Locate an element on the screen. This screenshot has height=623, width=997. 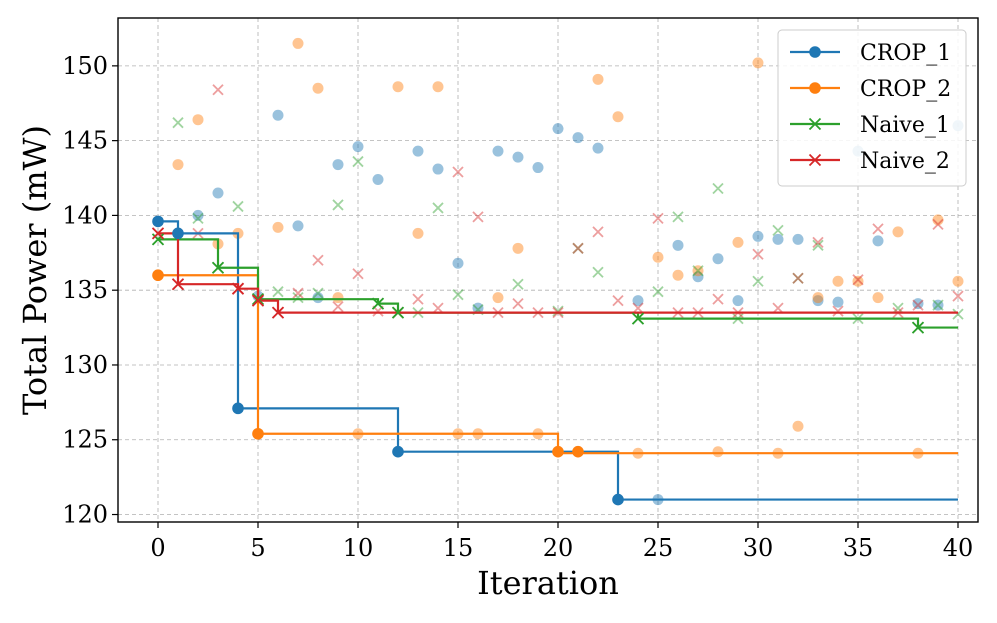
legend-label-crop-2: CROP_2 is located at coordinates (905, 89).